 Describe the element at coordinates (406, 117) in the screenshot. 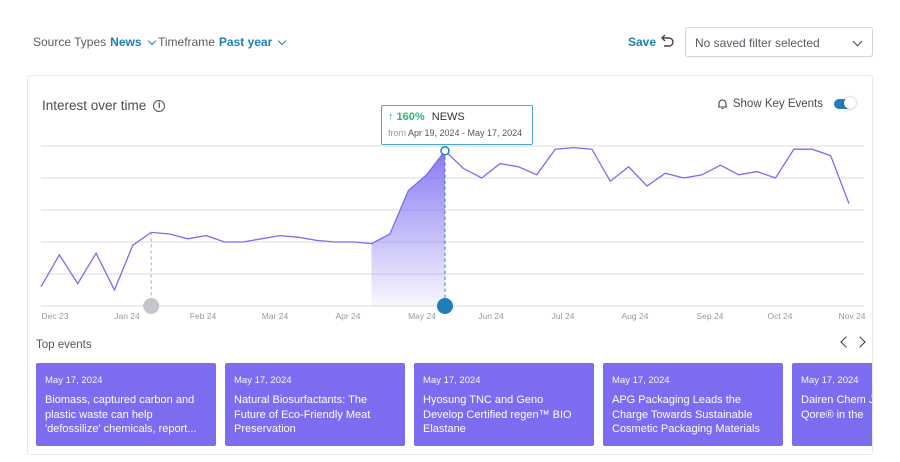

I see `tooltip-change: ↑ 160%` at that location.